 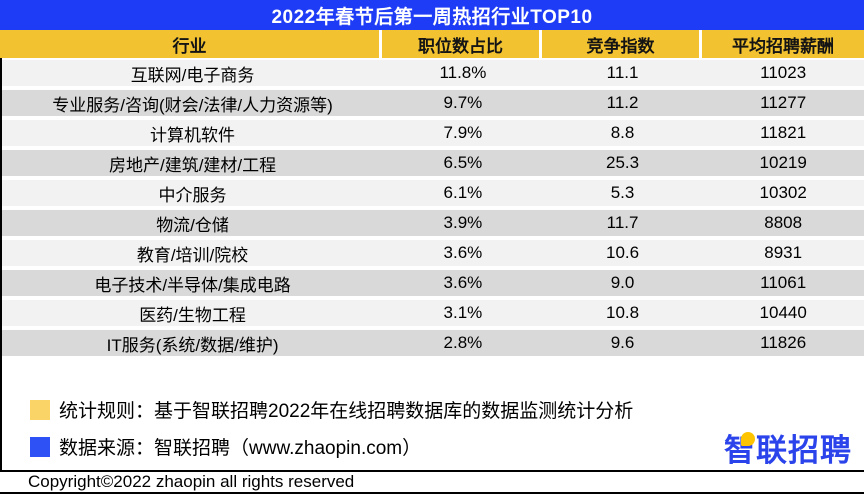 What do you see at coordinates (783, 72) in the screenshot?
I see `cell-salary: 11023` at bounding box center [783, 72].